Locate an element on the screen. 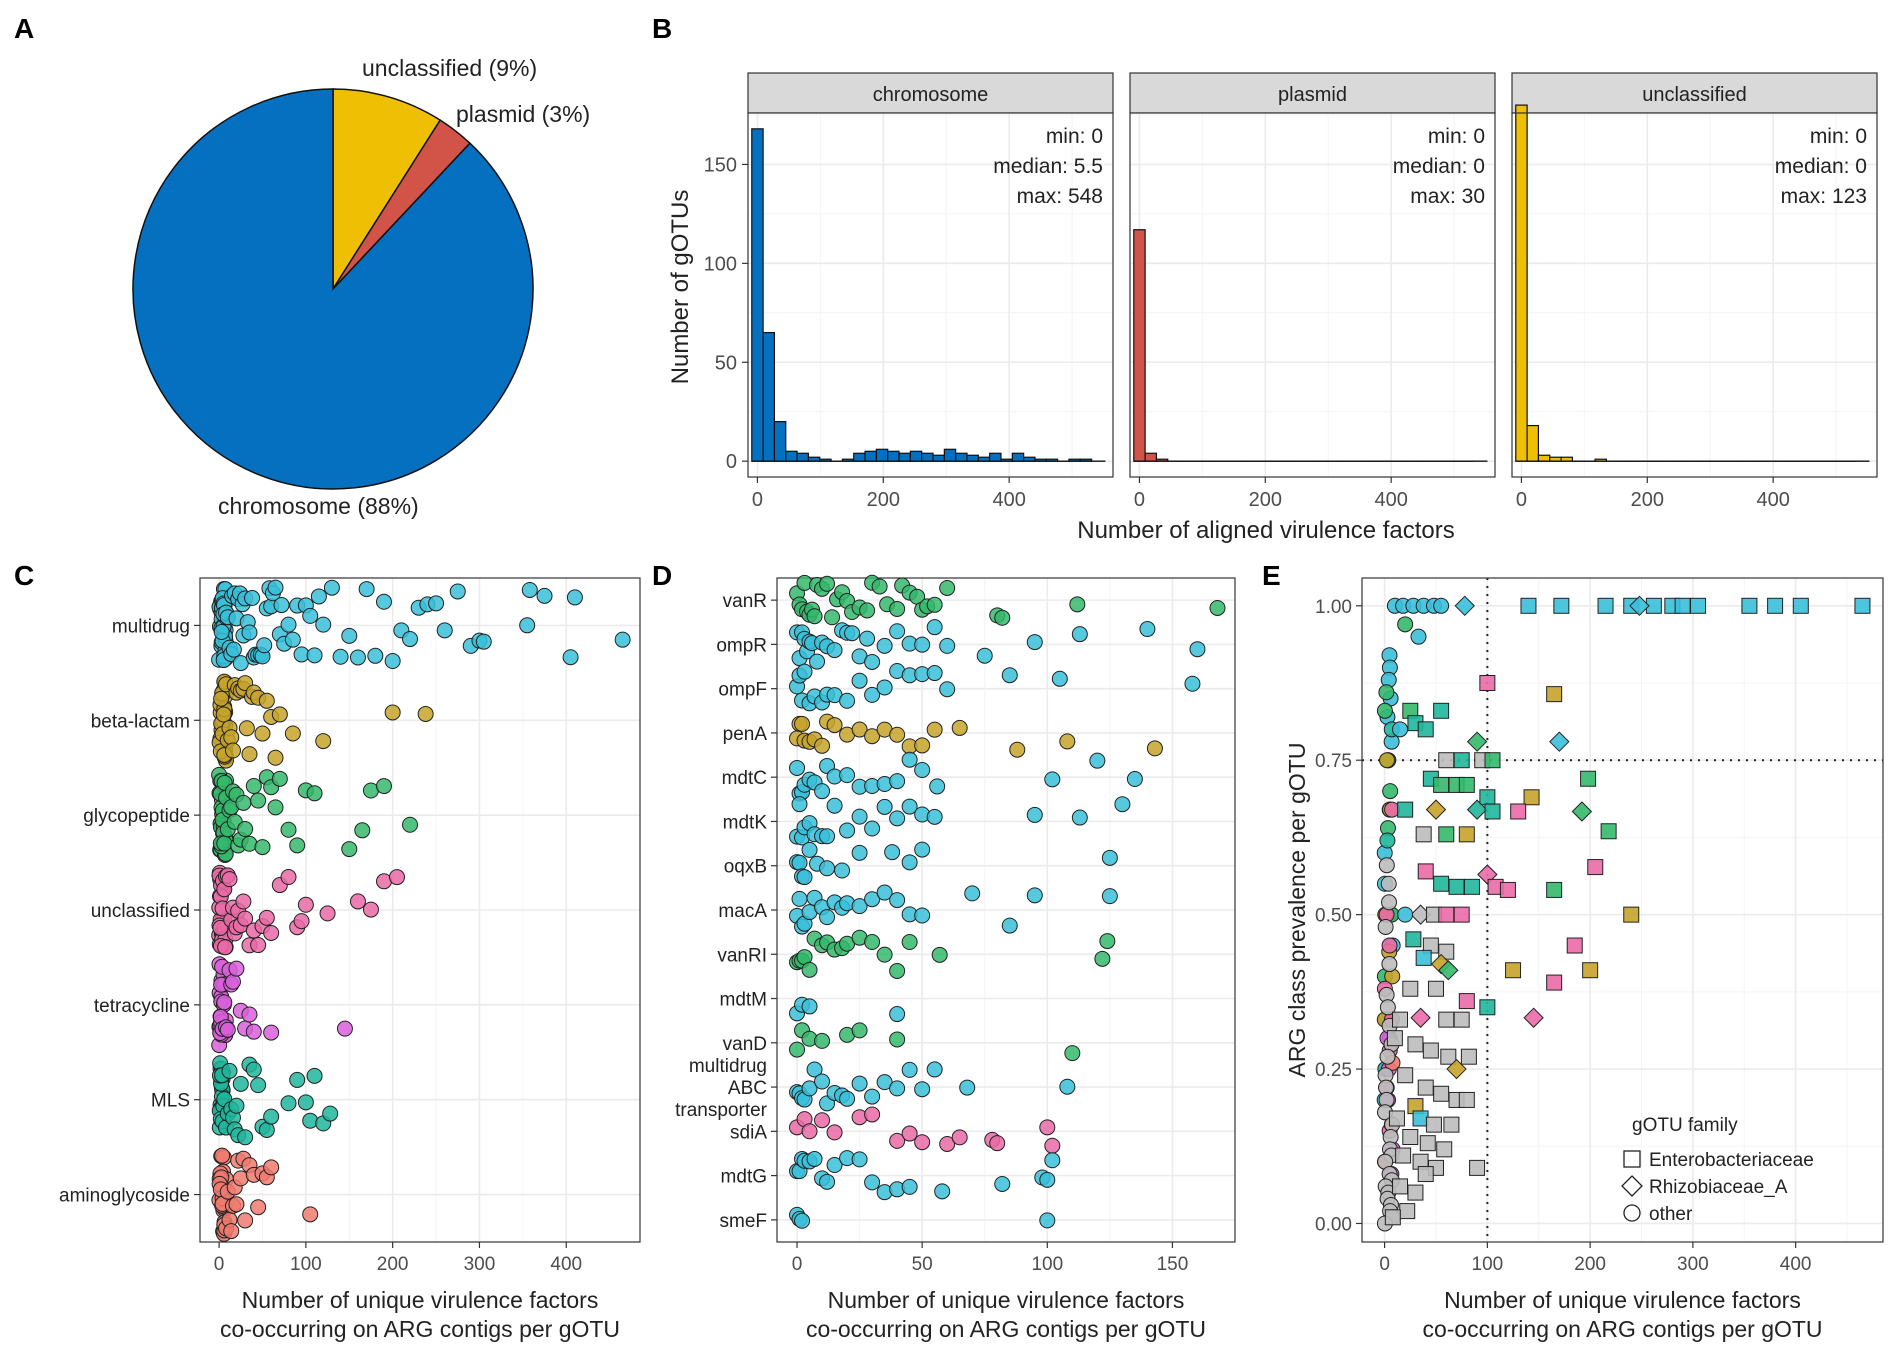 Image resolution: width=1904 pixels, height=1362 pixels. facet-strip-label: plasmid is located at coordinates (1312, 95).